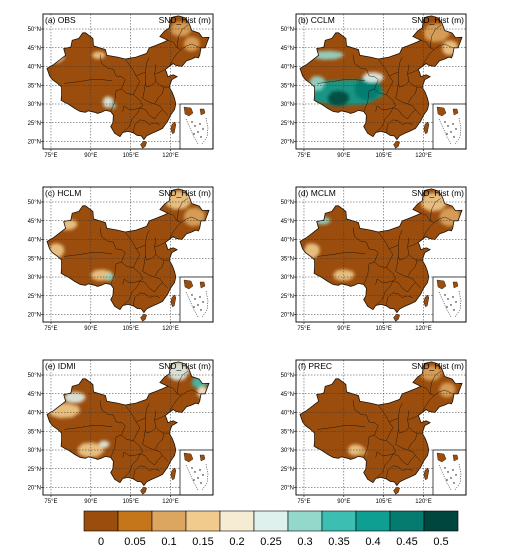 The image size is (511, 550). What do you see at coordinates (287, 222) in the screenshot?
I see `latitude-tick-label: 45°N` at bounding box center [287, 222].